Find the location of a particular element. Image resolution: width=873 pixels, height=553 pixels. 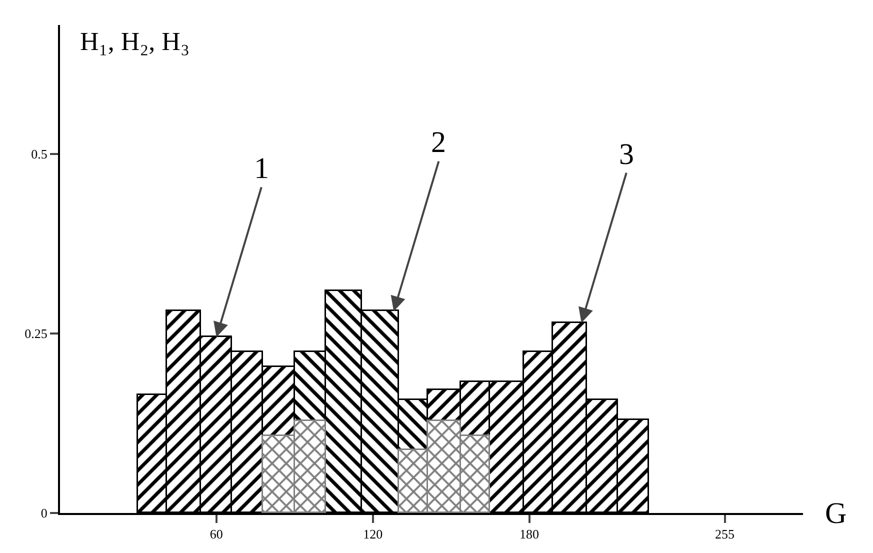

annotation: 2 is located at coordinates (438, 142).